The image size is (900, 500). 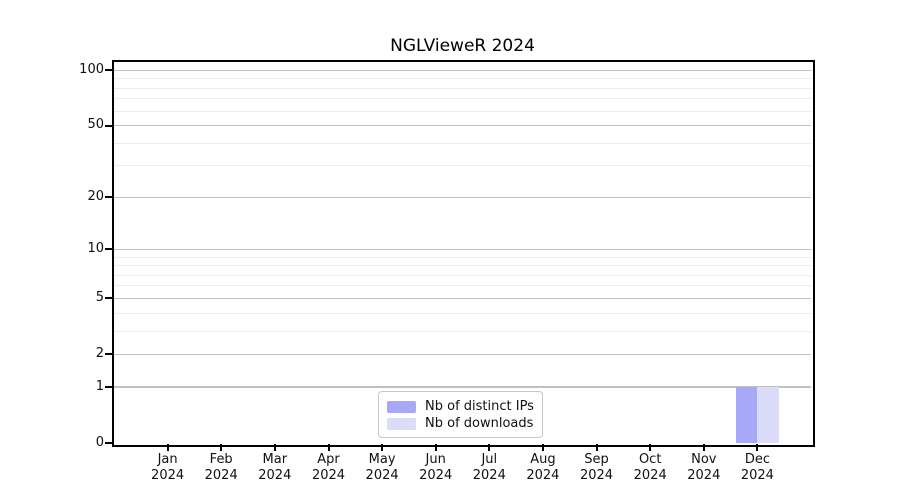 I want to click on x-tick-label: Nov 2024, so click(x=704, y=467).